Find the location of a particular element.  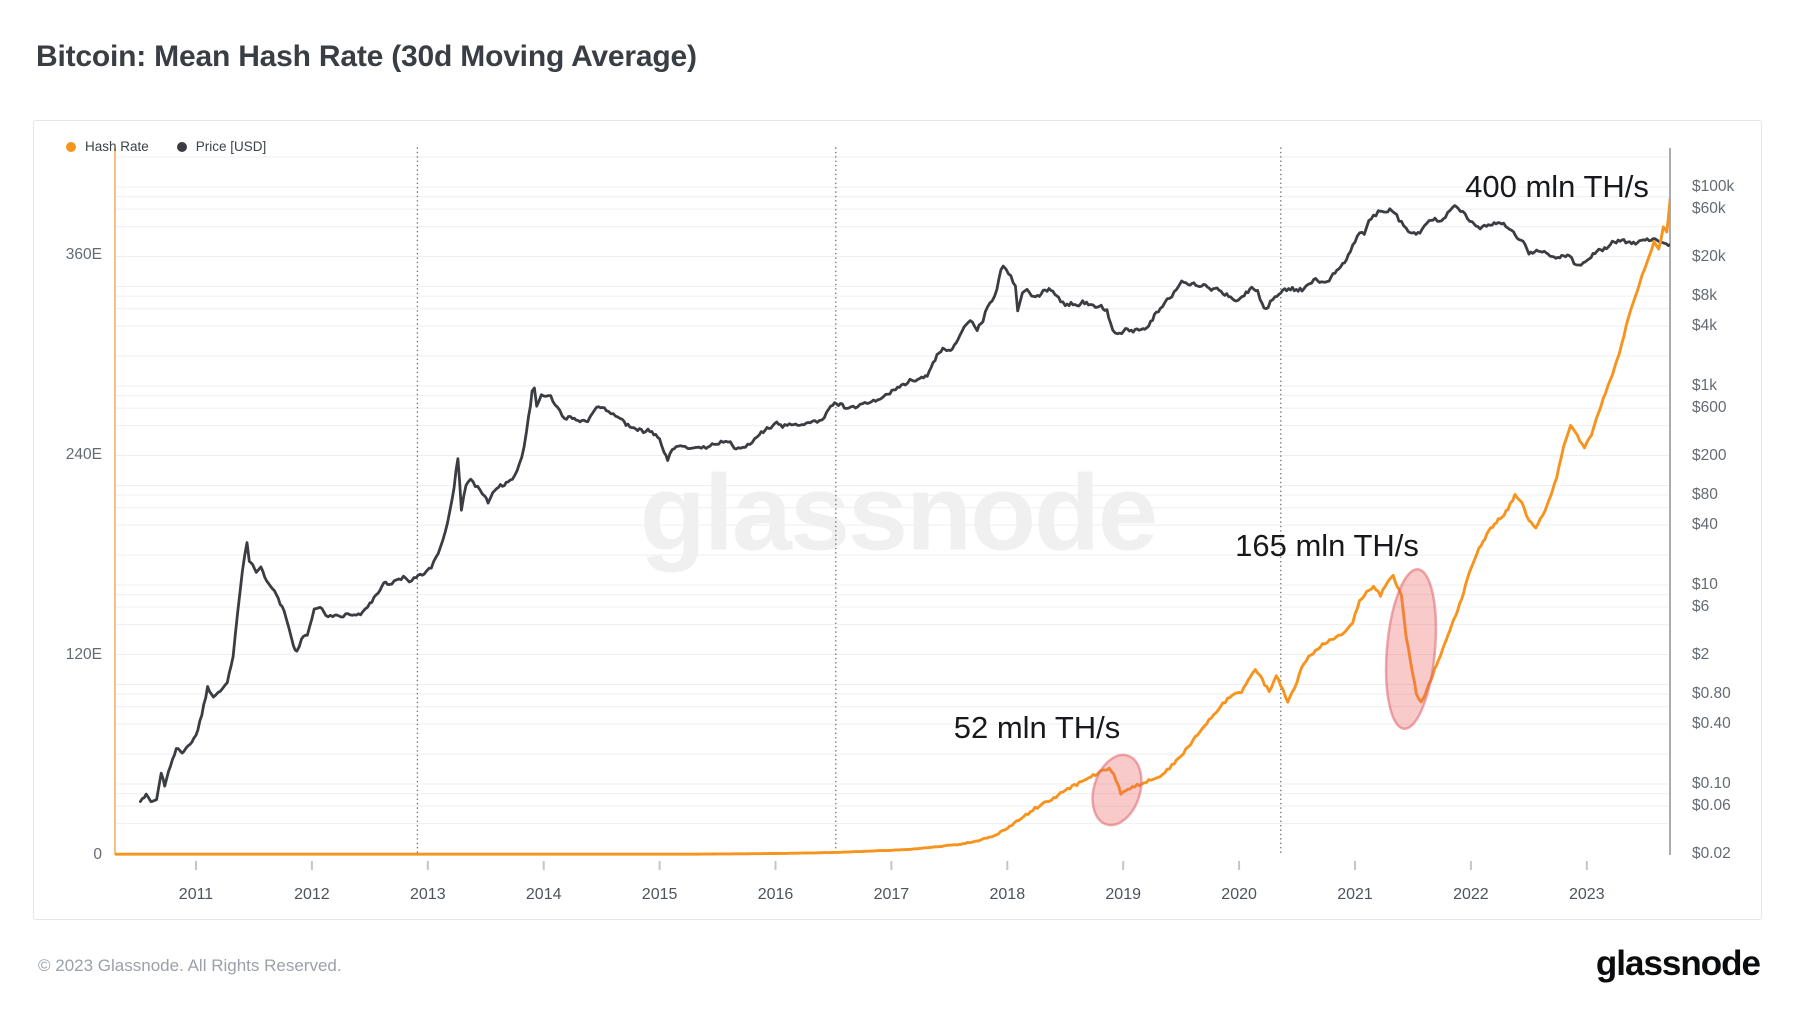

y-left-tick-label: 0 is located at coordinates (97, 854).